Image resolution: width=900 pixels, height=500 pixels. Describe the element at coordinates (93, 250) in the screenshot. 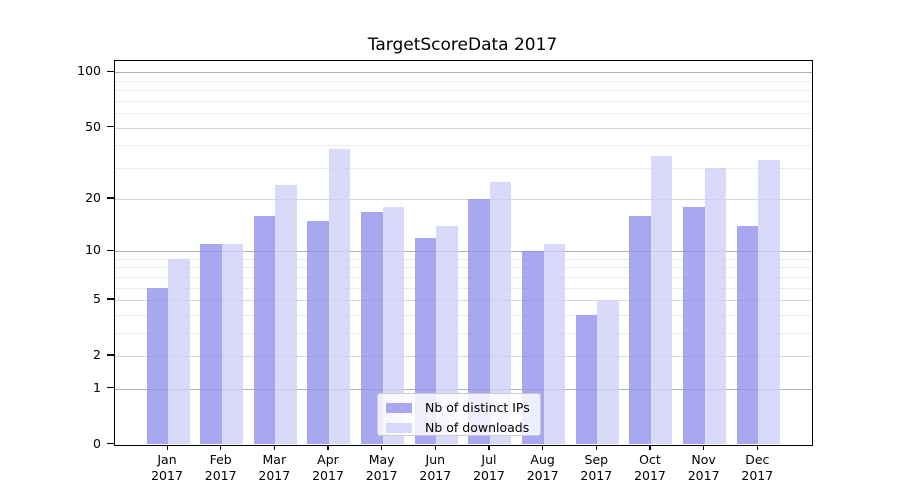

I see `y-tick-label: 10` at that location.